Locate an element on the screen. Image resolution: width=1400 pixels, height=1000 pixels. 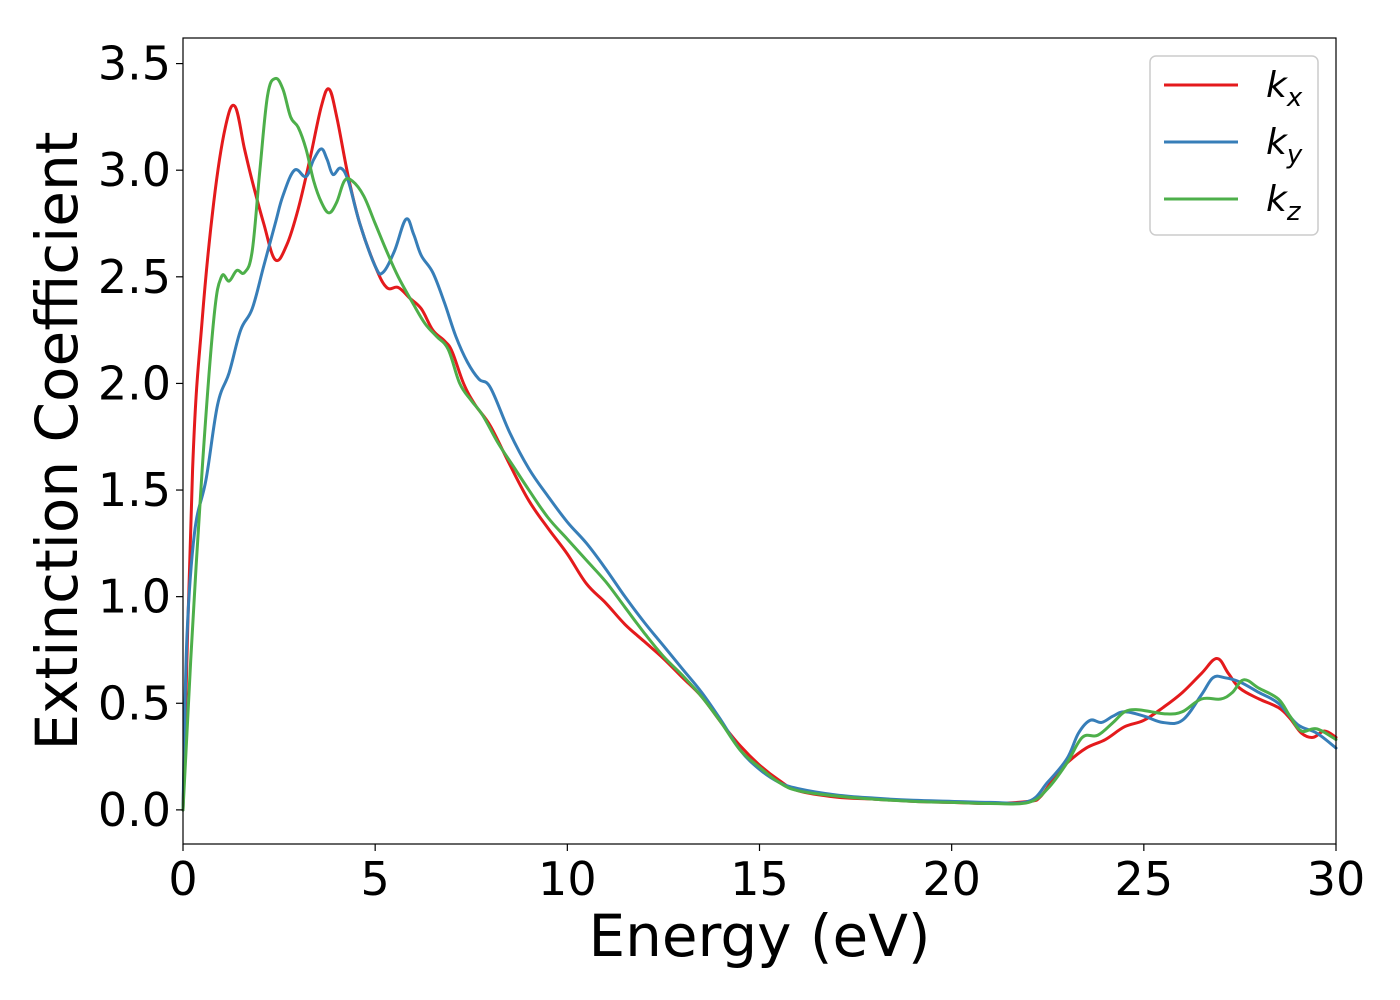
y-tick-label: 3.0 is located at coordinates (134, 170).